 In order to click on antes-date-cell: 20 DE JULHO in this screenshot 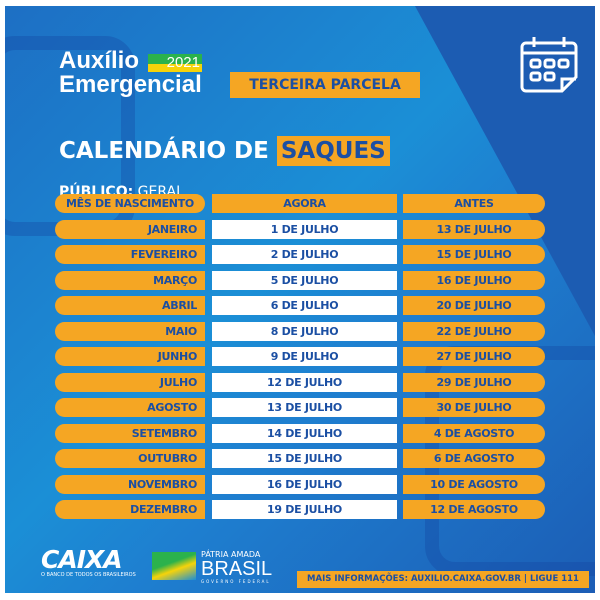, I will do `click(474, 306)`.